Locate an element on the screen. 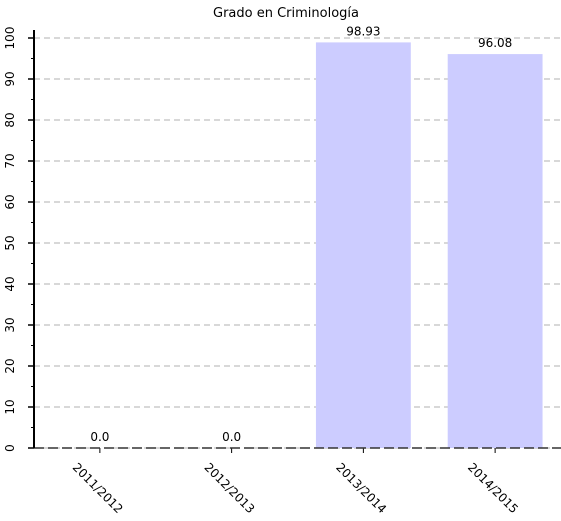 This screenshot has height=521, width=561. y-tick-label: 90 is located at coordinates (10, 78).